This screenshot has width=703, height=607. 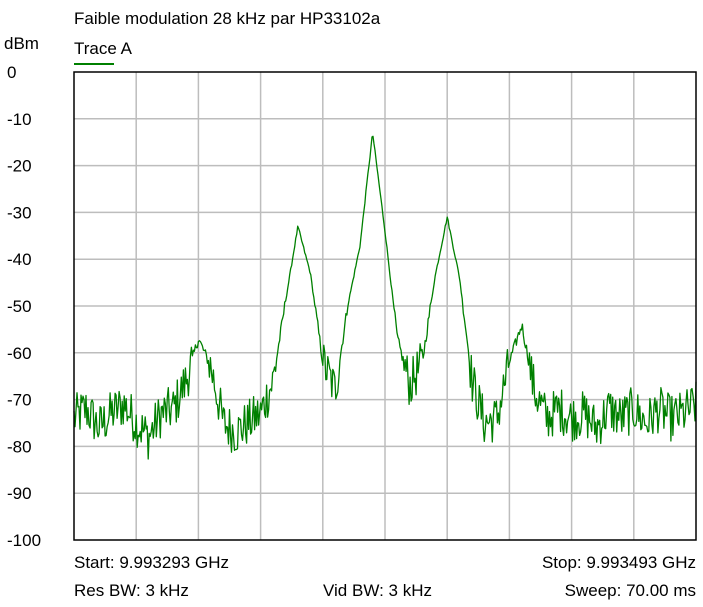 I want to click on resolution-bandwidth: Res BW: 3 kHz, so click(x=131, y=590).